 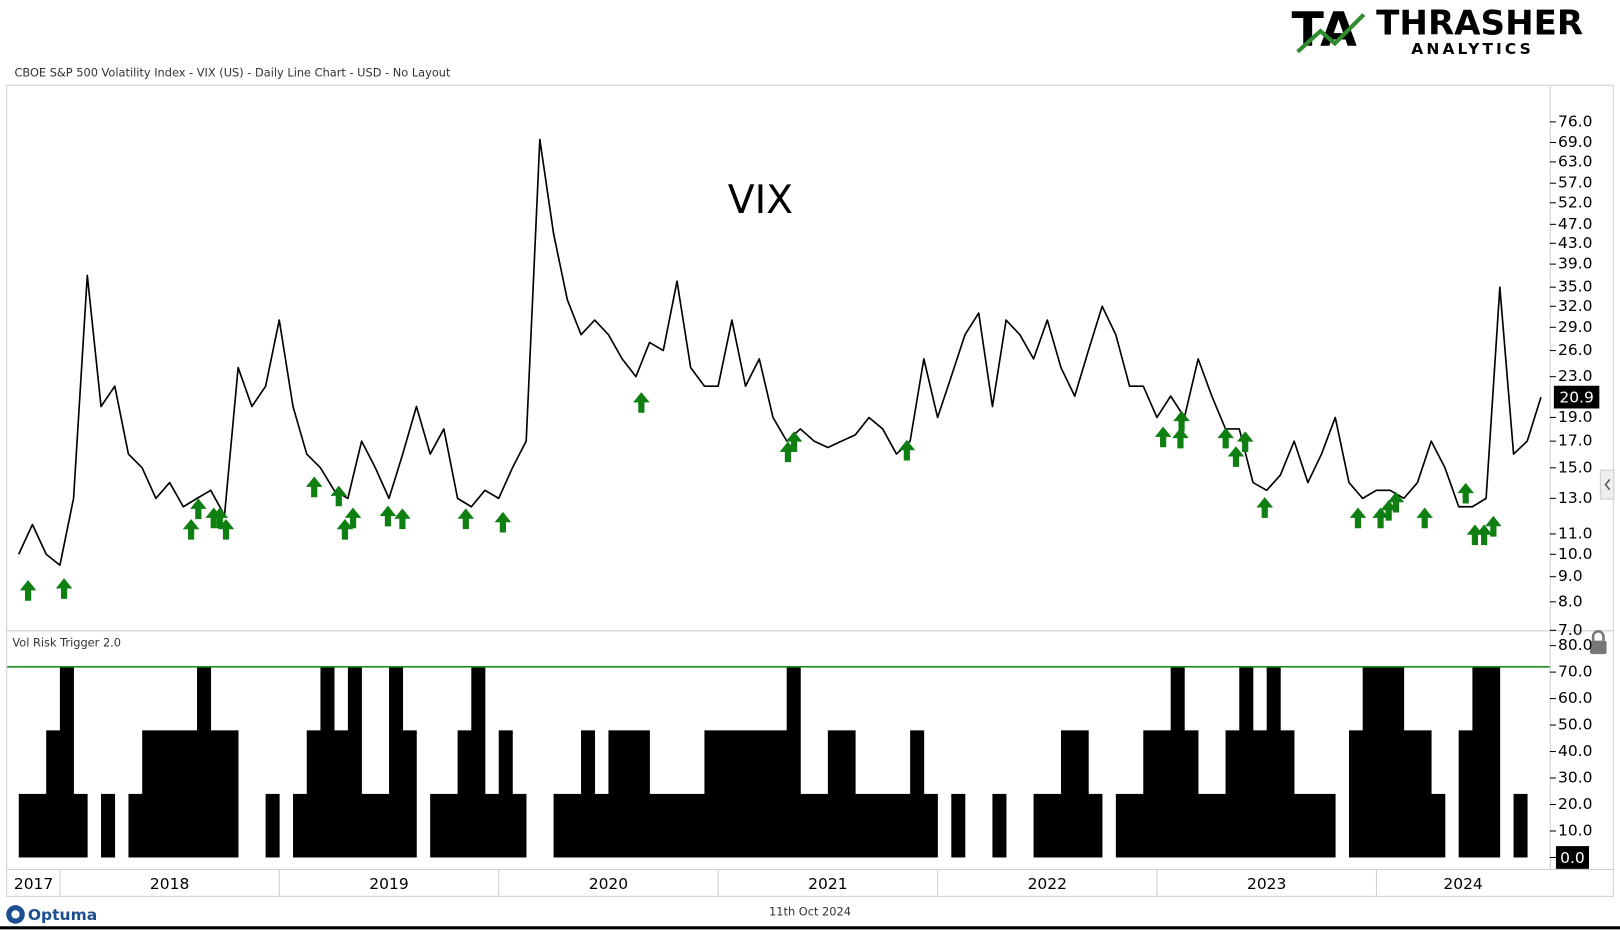 What do you see at coordinates (1575, 441) in the screenshot?
I see `y-tick-label: 17.0` at bounding box center [1575, 441].